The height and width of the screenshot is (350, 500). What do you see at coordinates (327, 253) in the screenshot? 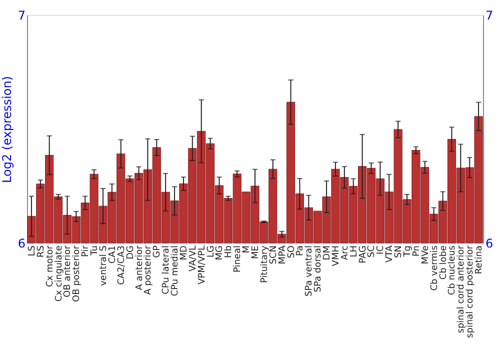
I see `x-tick-label: DM` at bounding box center [327, 253].